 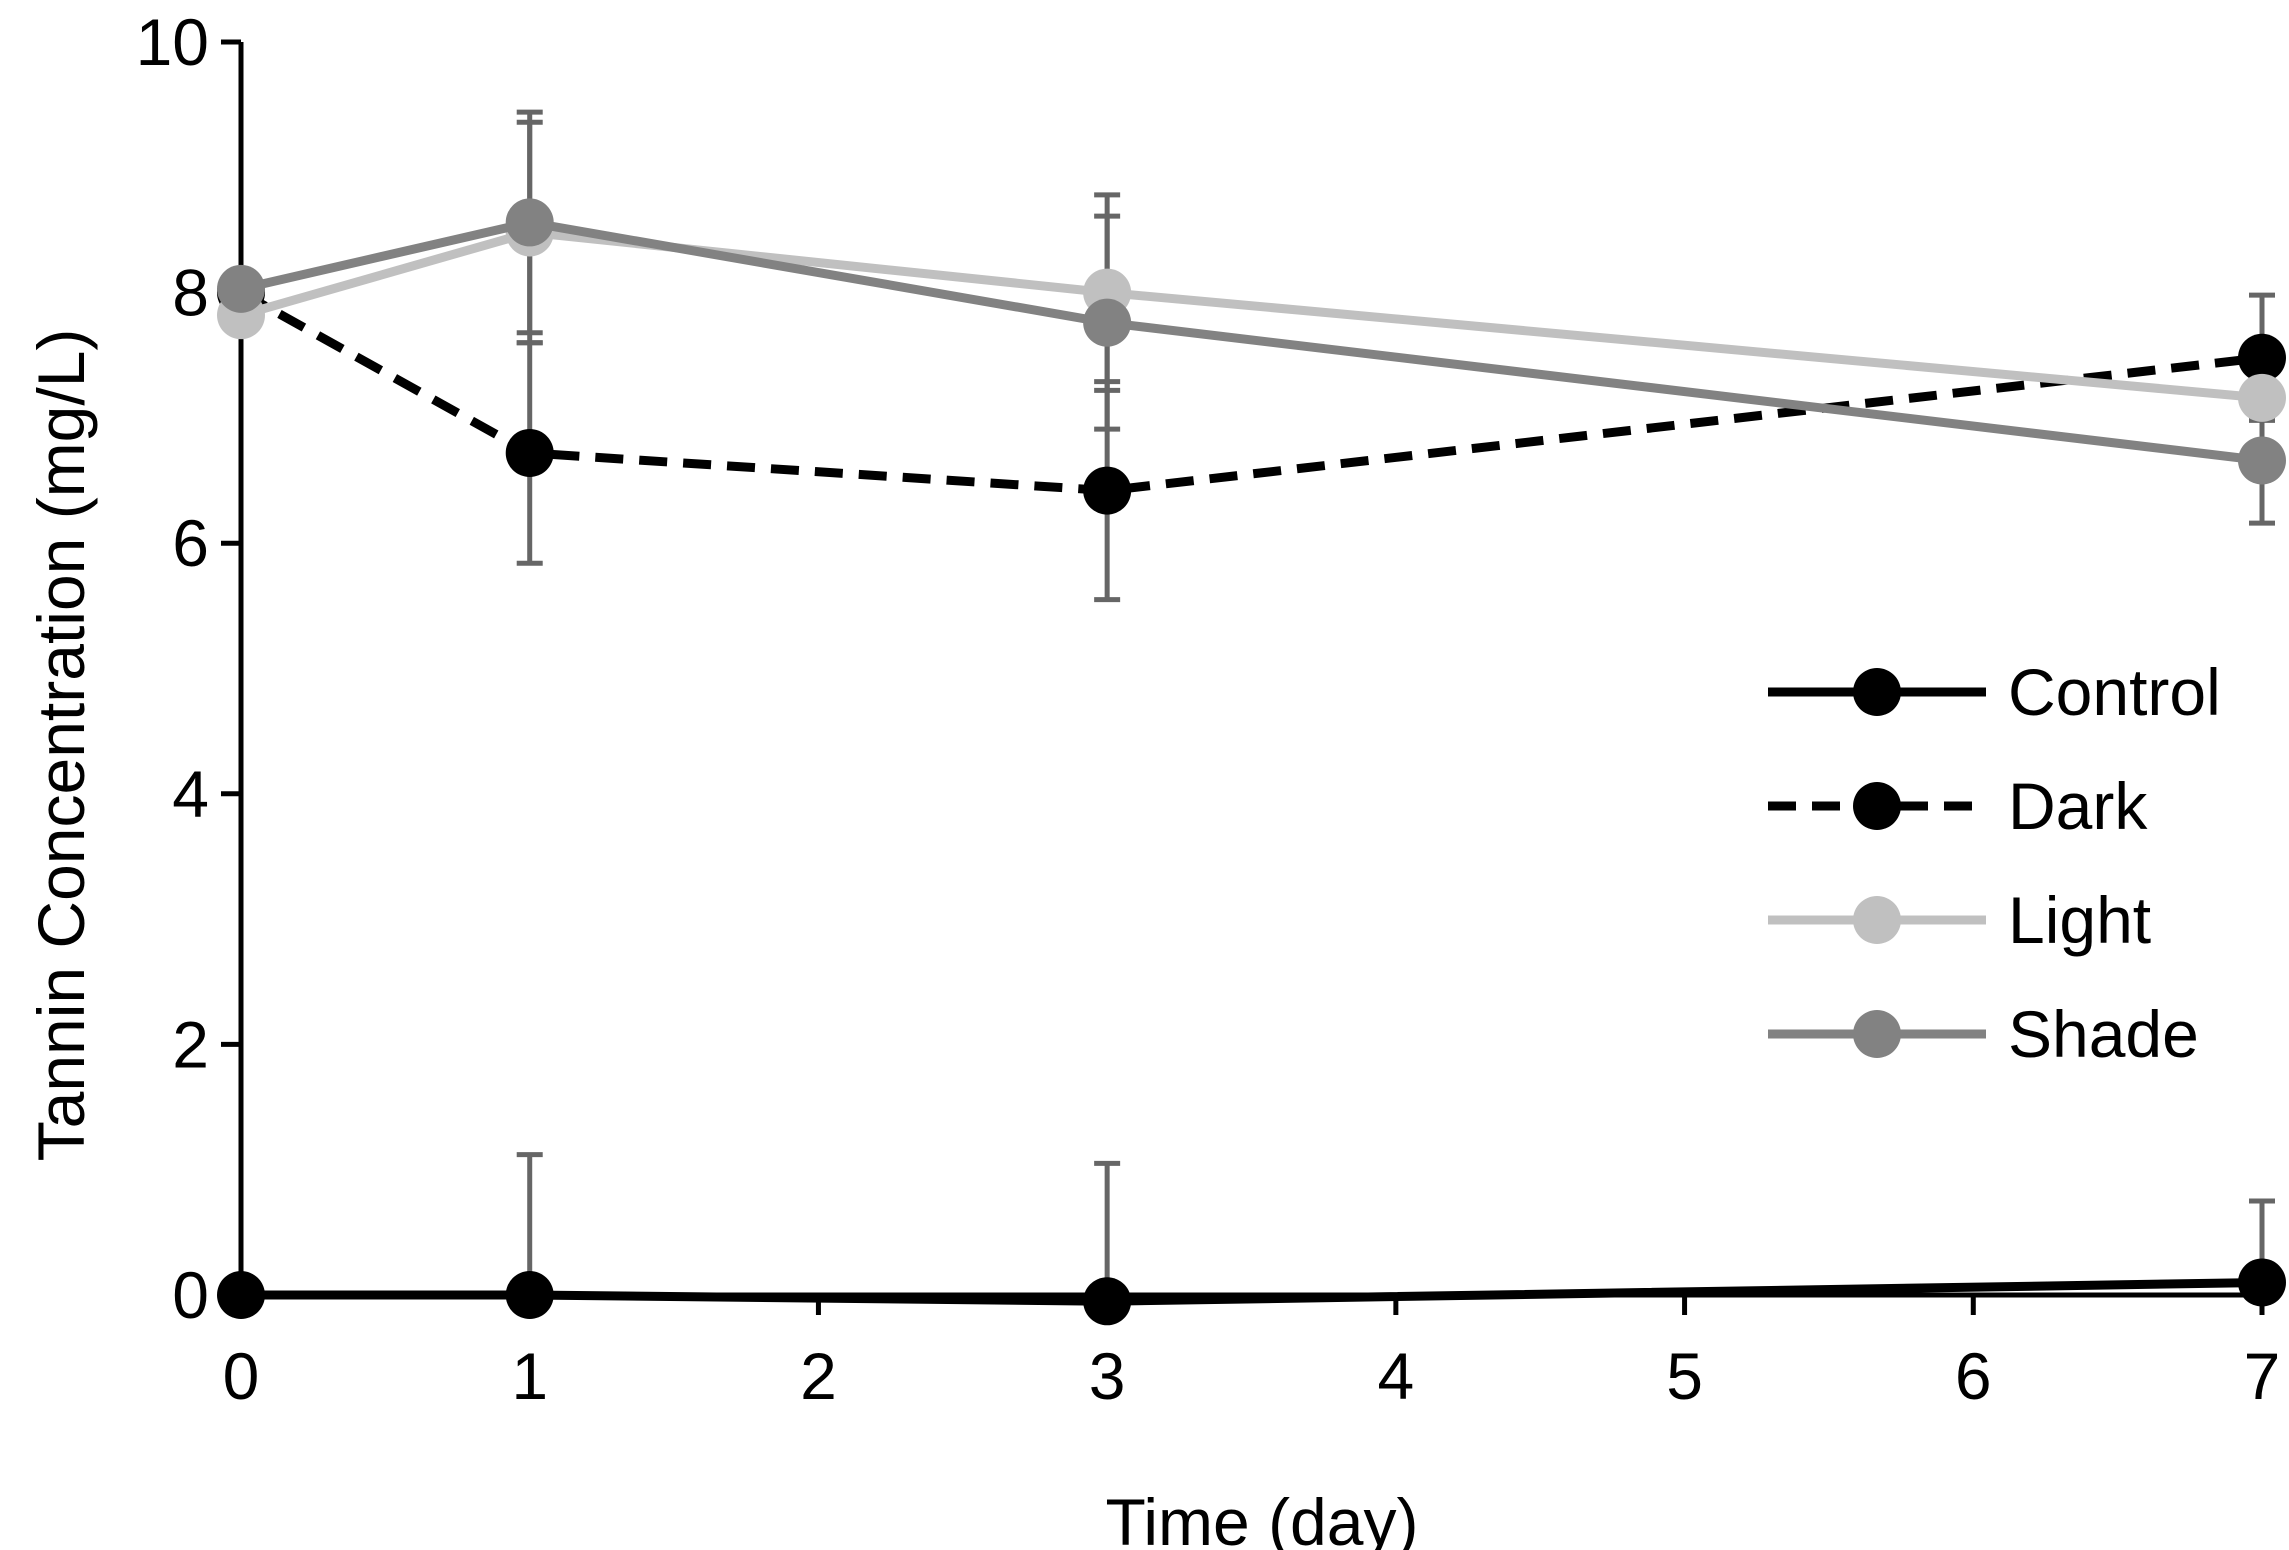 I want to click on x-tick-label: 5, so click(x=1684, y=1376).